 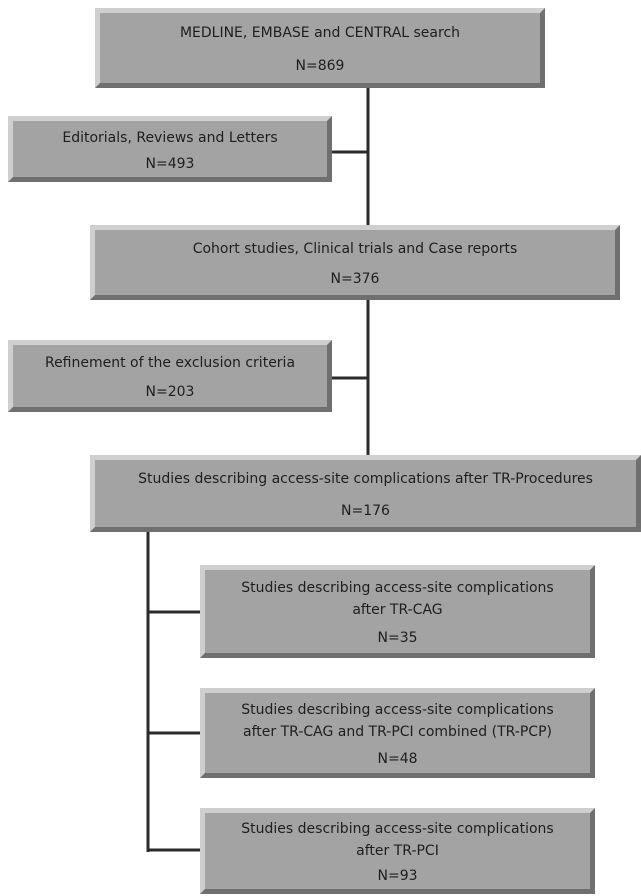 I want to click on node: MEDLINE, EMBASE and CENTRAL search N=869, so click(x=320, y=48).